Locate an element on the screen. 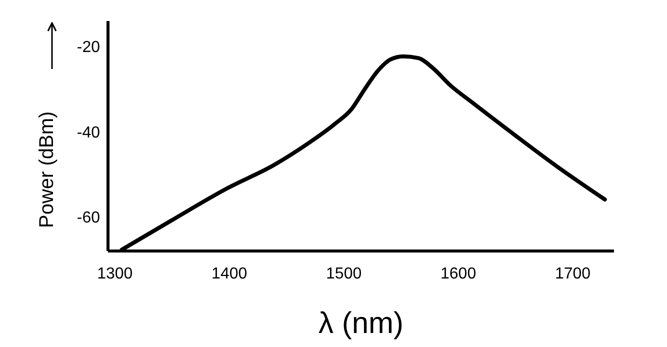  y-tick-label: -60 is located at coordinates (88, 218).